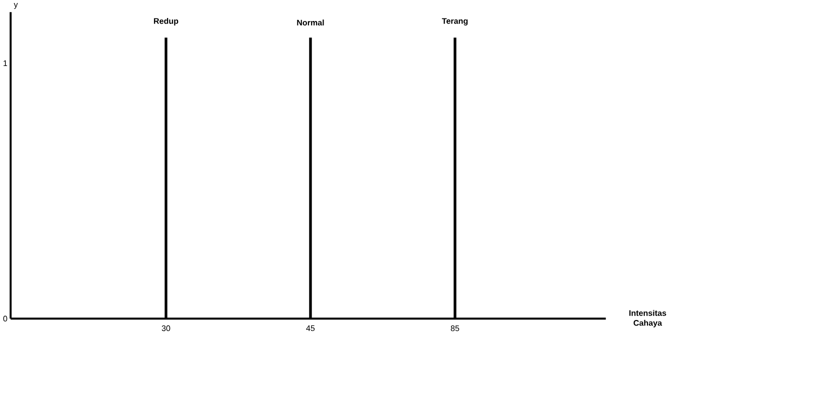 The image size is (814, 413). Describe the element at coordinates (166, 328) in the screenshot. I see `x-tick-label: 30` at that location.